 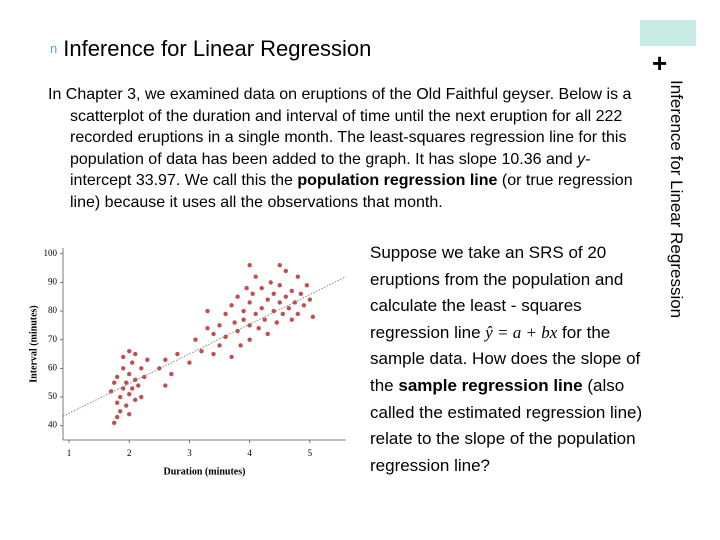 I want to click on x-tick-label: 4, so click(x=249, y=453).